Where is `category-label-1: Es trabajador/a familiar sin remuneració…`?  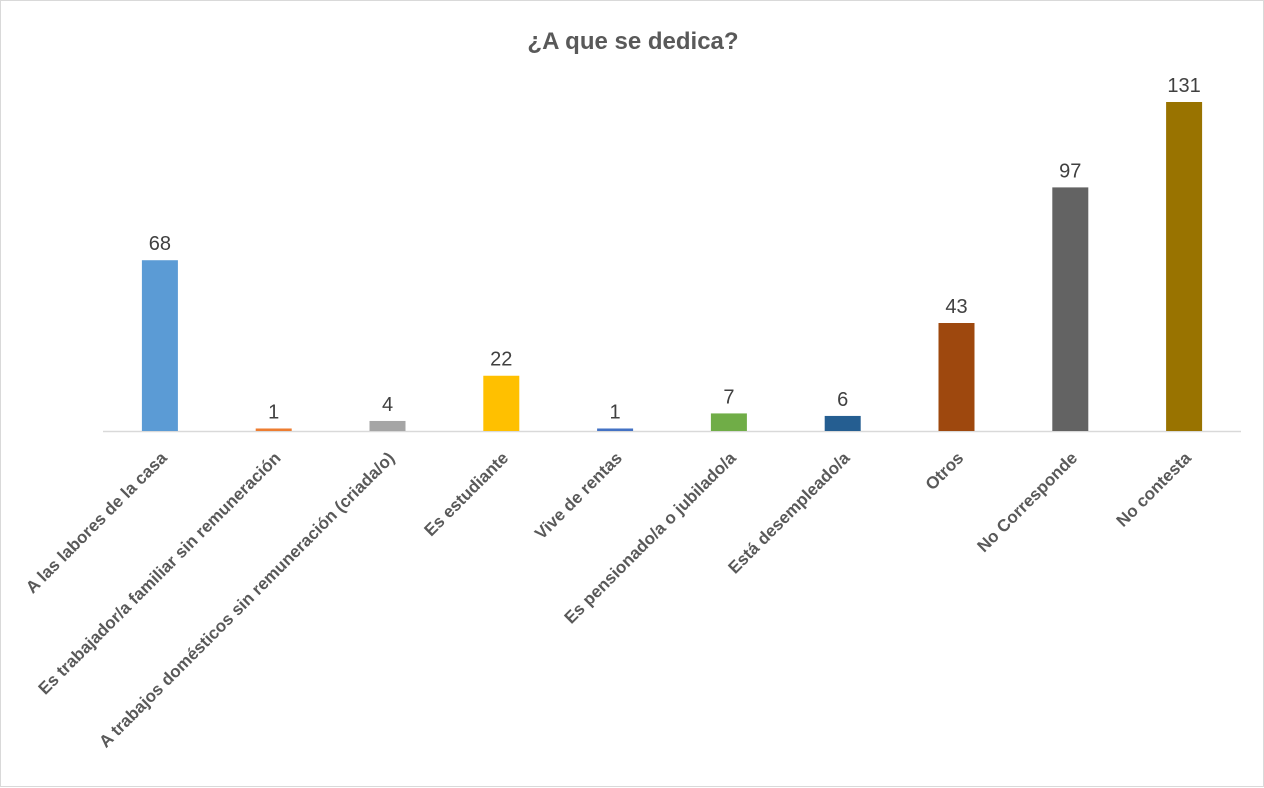 category-label-1: Es trabajador/a familiar sin remuneració… is located at coordinates (160, 573).